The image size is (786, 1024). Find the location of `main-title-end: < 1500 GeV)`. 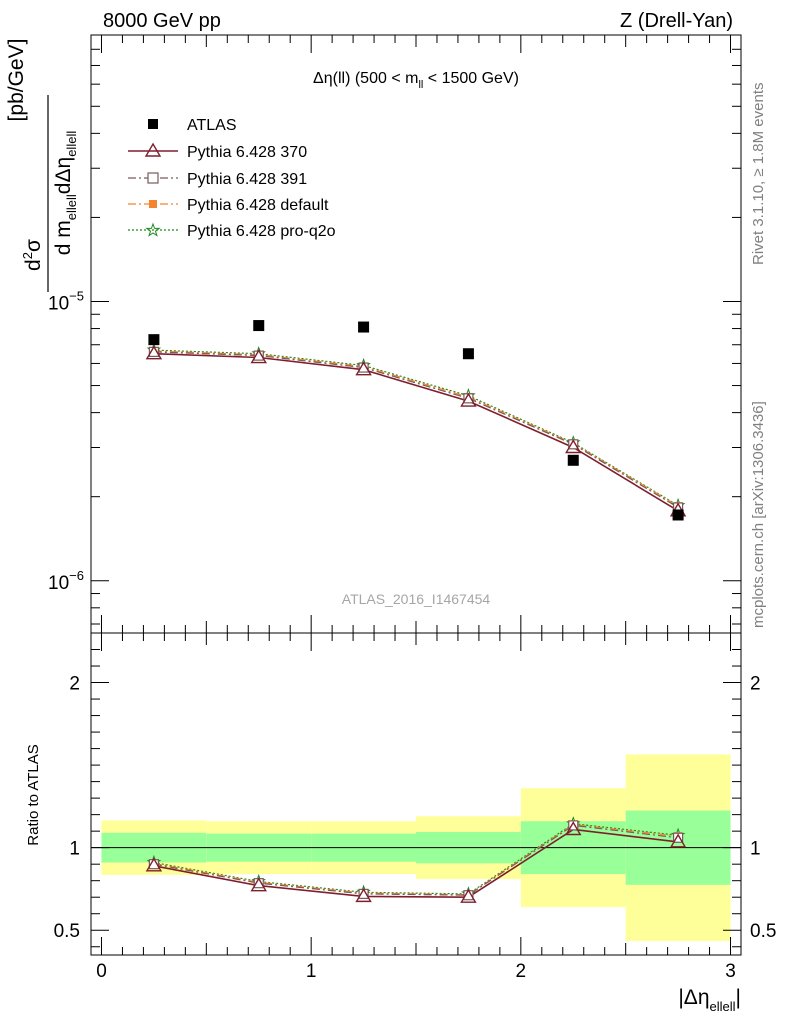

main-title-end: < 1500 GeV) is located at coordinates (471, 78).